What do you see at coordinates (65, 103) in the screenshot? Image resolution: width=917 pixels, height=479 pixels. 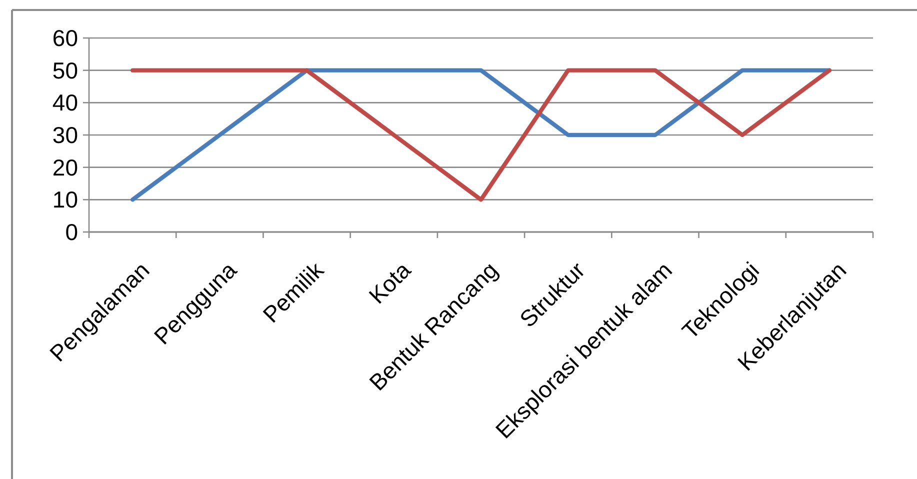 I see `y-tick-label: 40` at bounding box center [65, 103].